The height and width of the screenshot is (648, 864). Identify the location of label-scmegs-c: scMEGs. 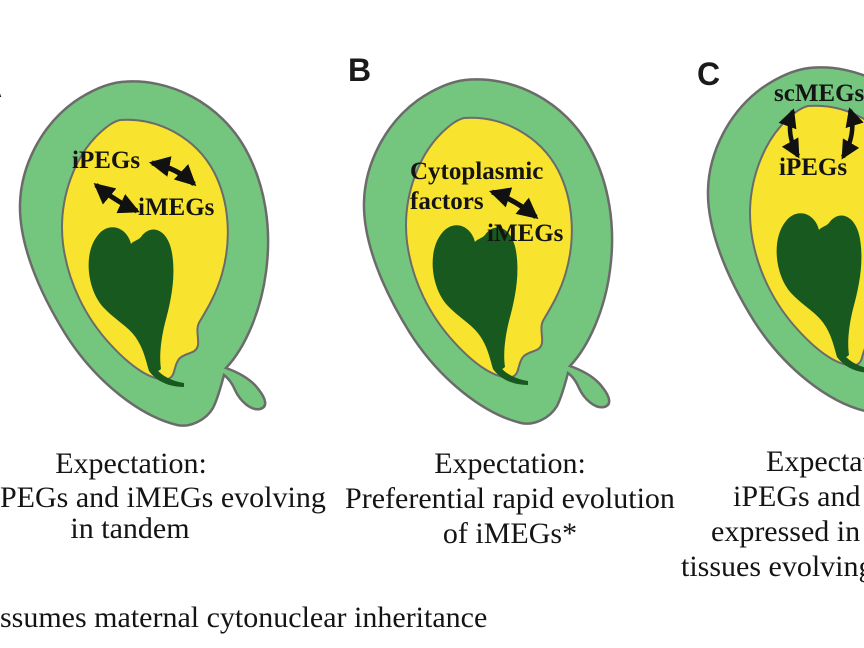
(819, 93).